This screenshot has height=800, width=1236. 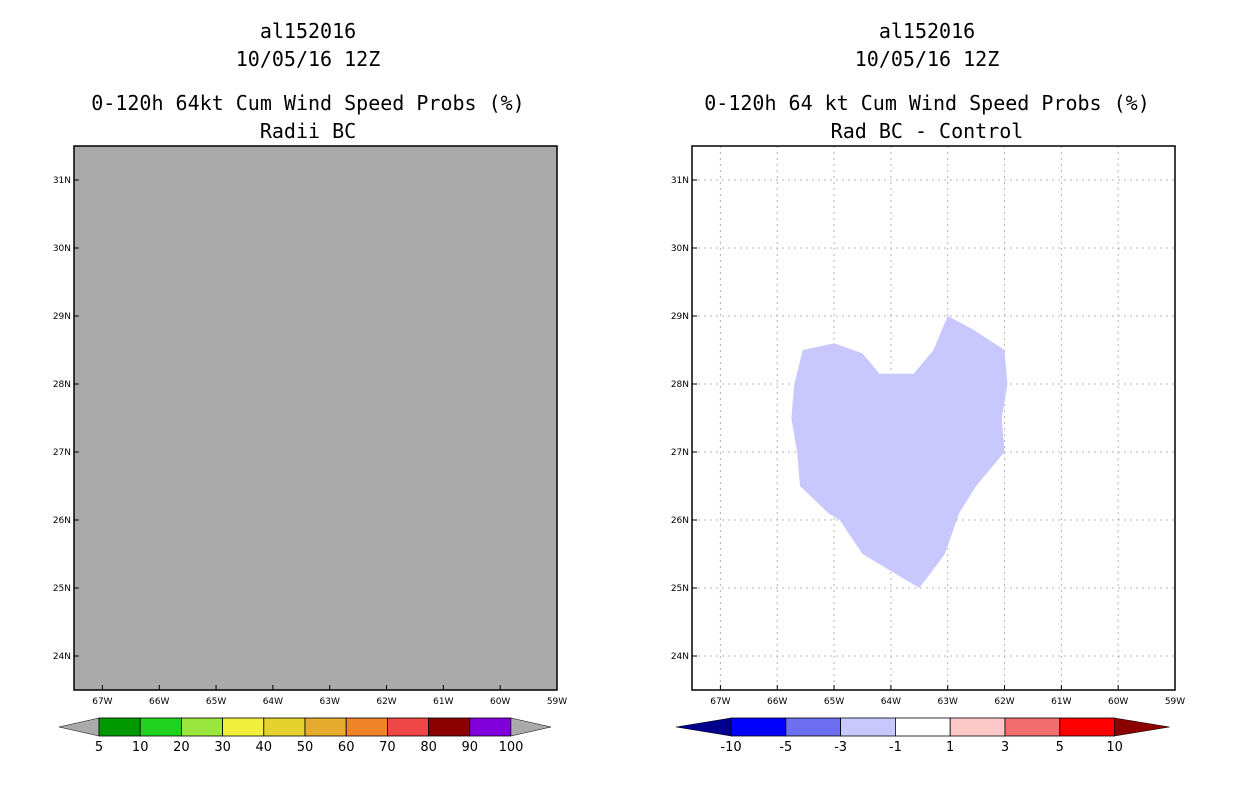 I want to click on left-ytick-label-5: 29N, so click(x=62, y=317).